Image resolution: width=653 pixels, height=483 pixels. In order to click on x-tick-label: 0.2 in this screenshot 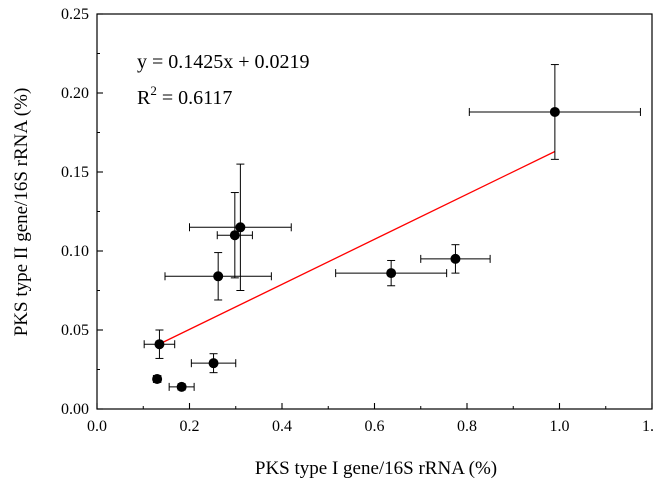, I will do `click(190, 426)`.